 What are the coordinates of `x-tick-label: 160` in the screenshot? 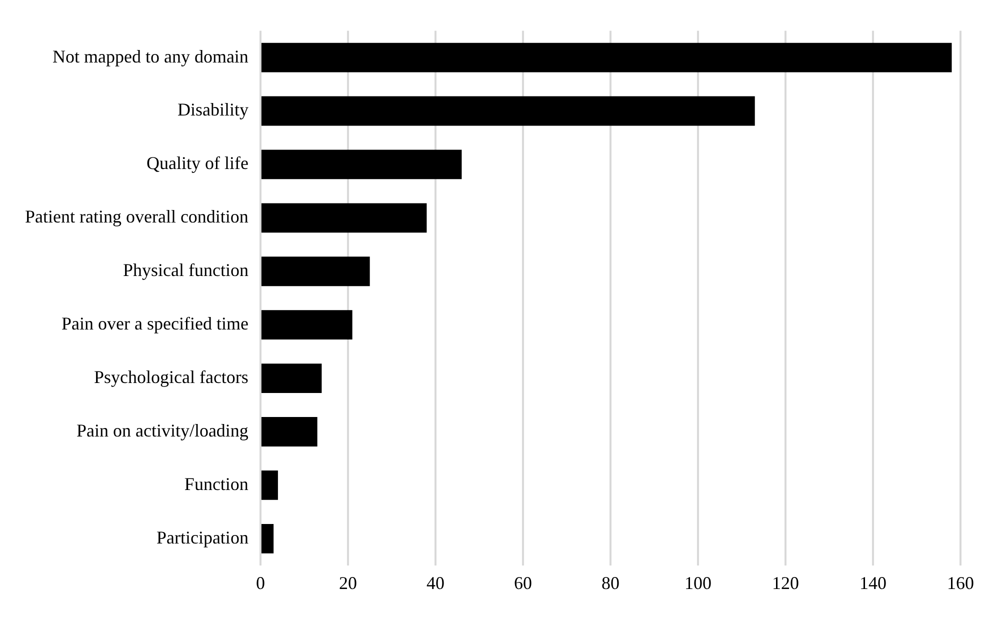 It's located at (960, 582).